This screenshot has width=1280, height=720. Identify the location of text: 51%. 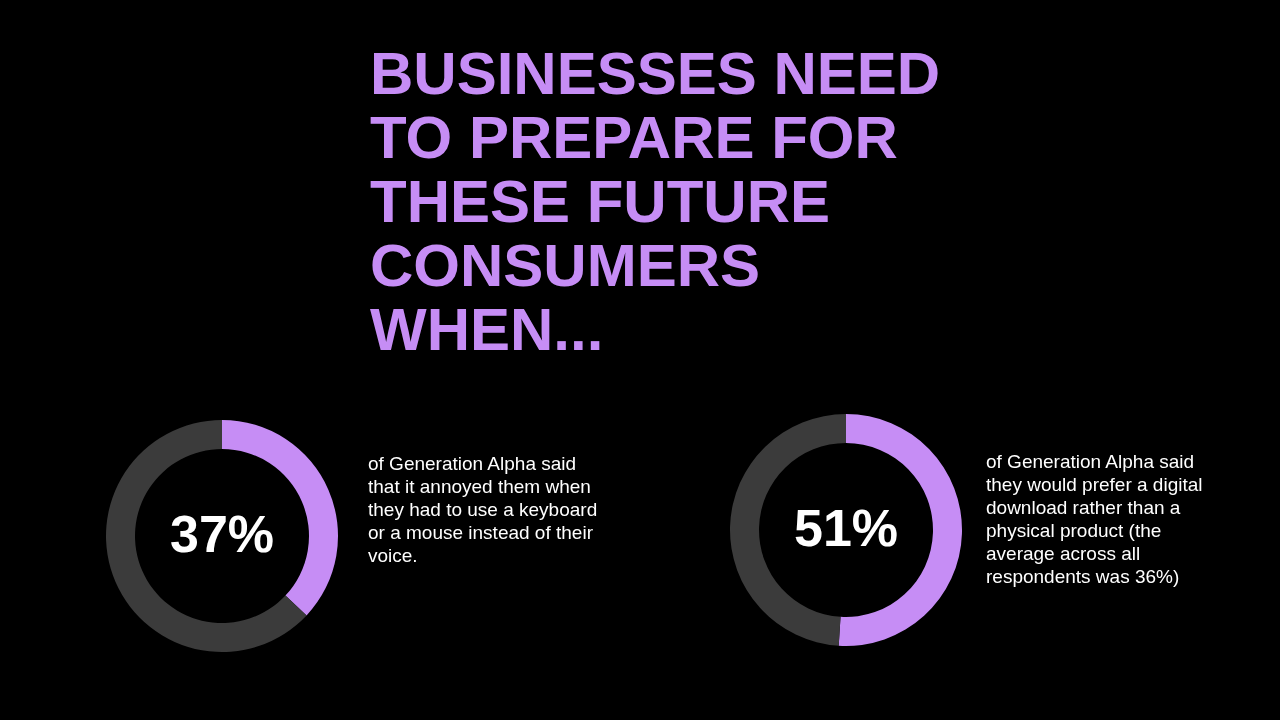
(846, 528).